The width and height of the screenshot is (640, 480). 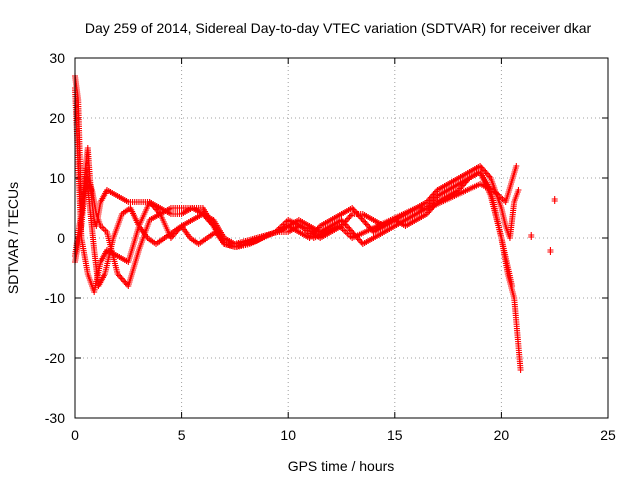 What do you see at coordinates (55, 358) in the screenshot?
I see `y-tick-label: -20` at bounding box center [55, 358].